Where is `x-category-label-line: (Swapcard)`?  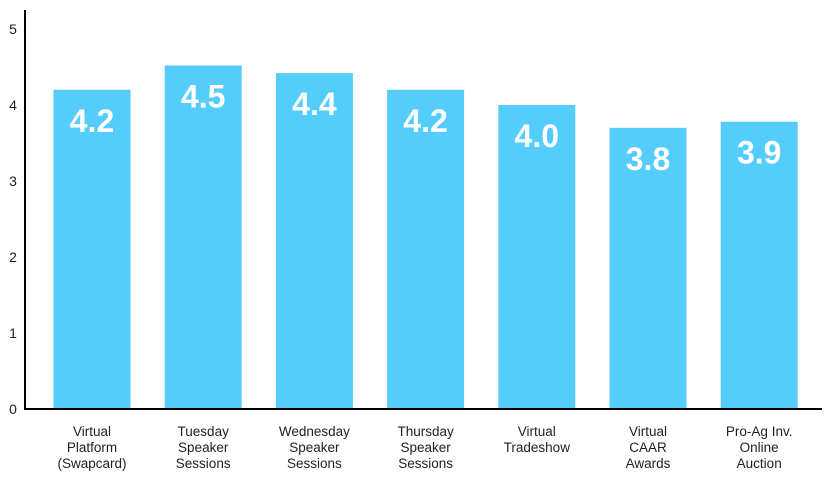 x-category-label-line: (Swapcard) is located at coordinates (91, 463).